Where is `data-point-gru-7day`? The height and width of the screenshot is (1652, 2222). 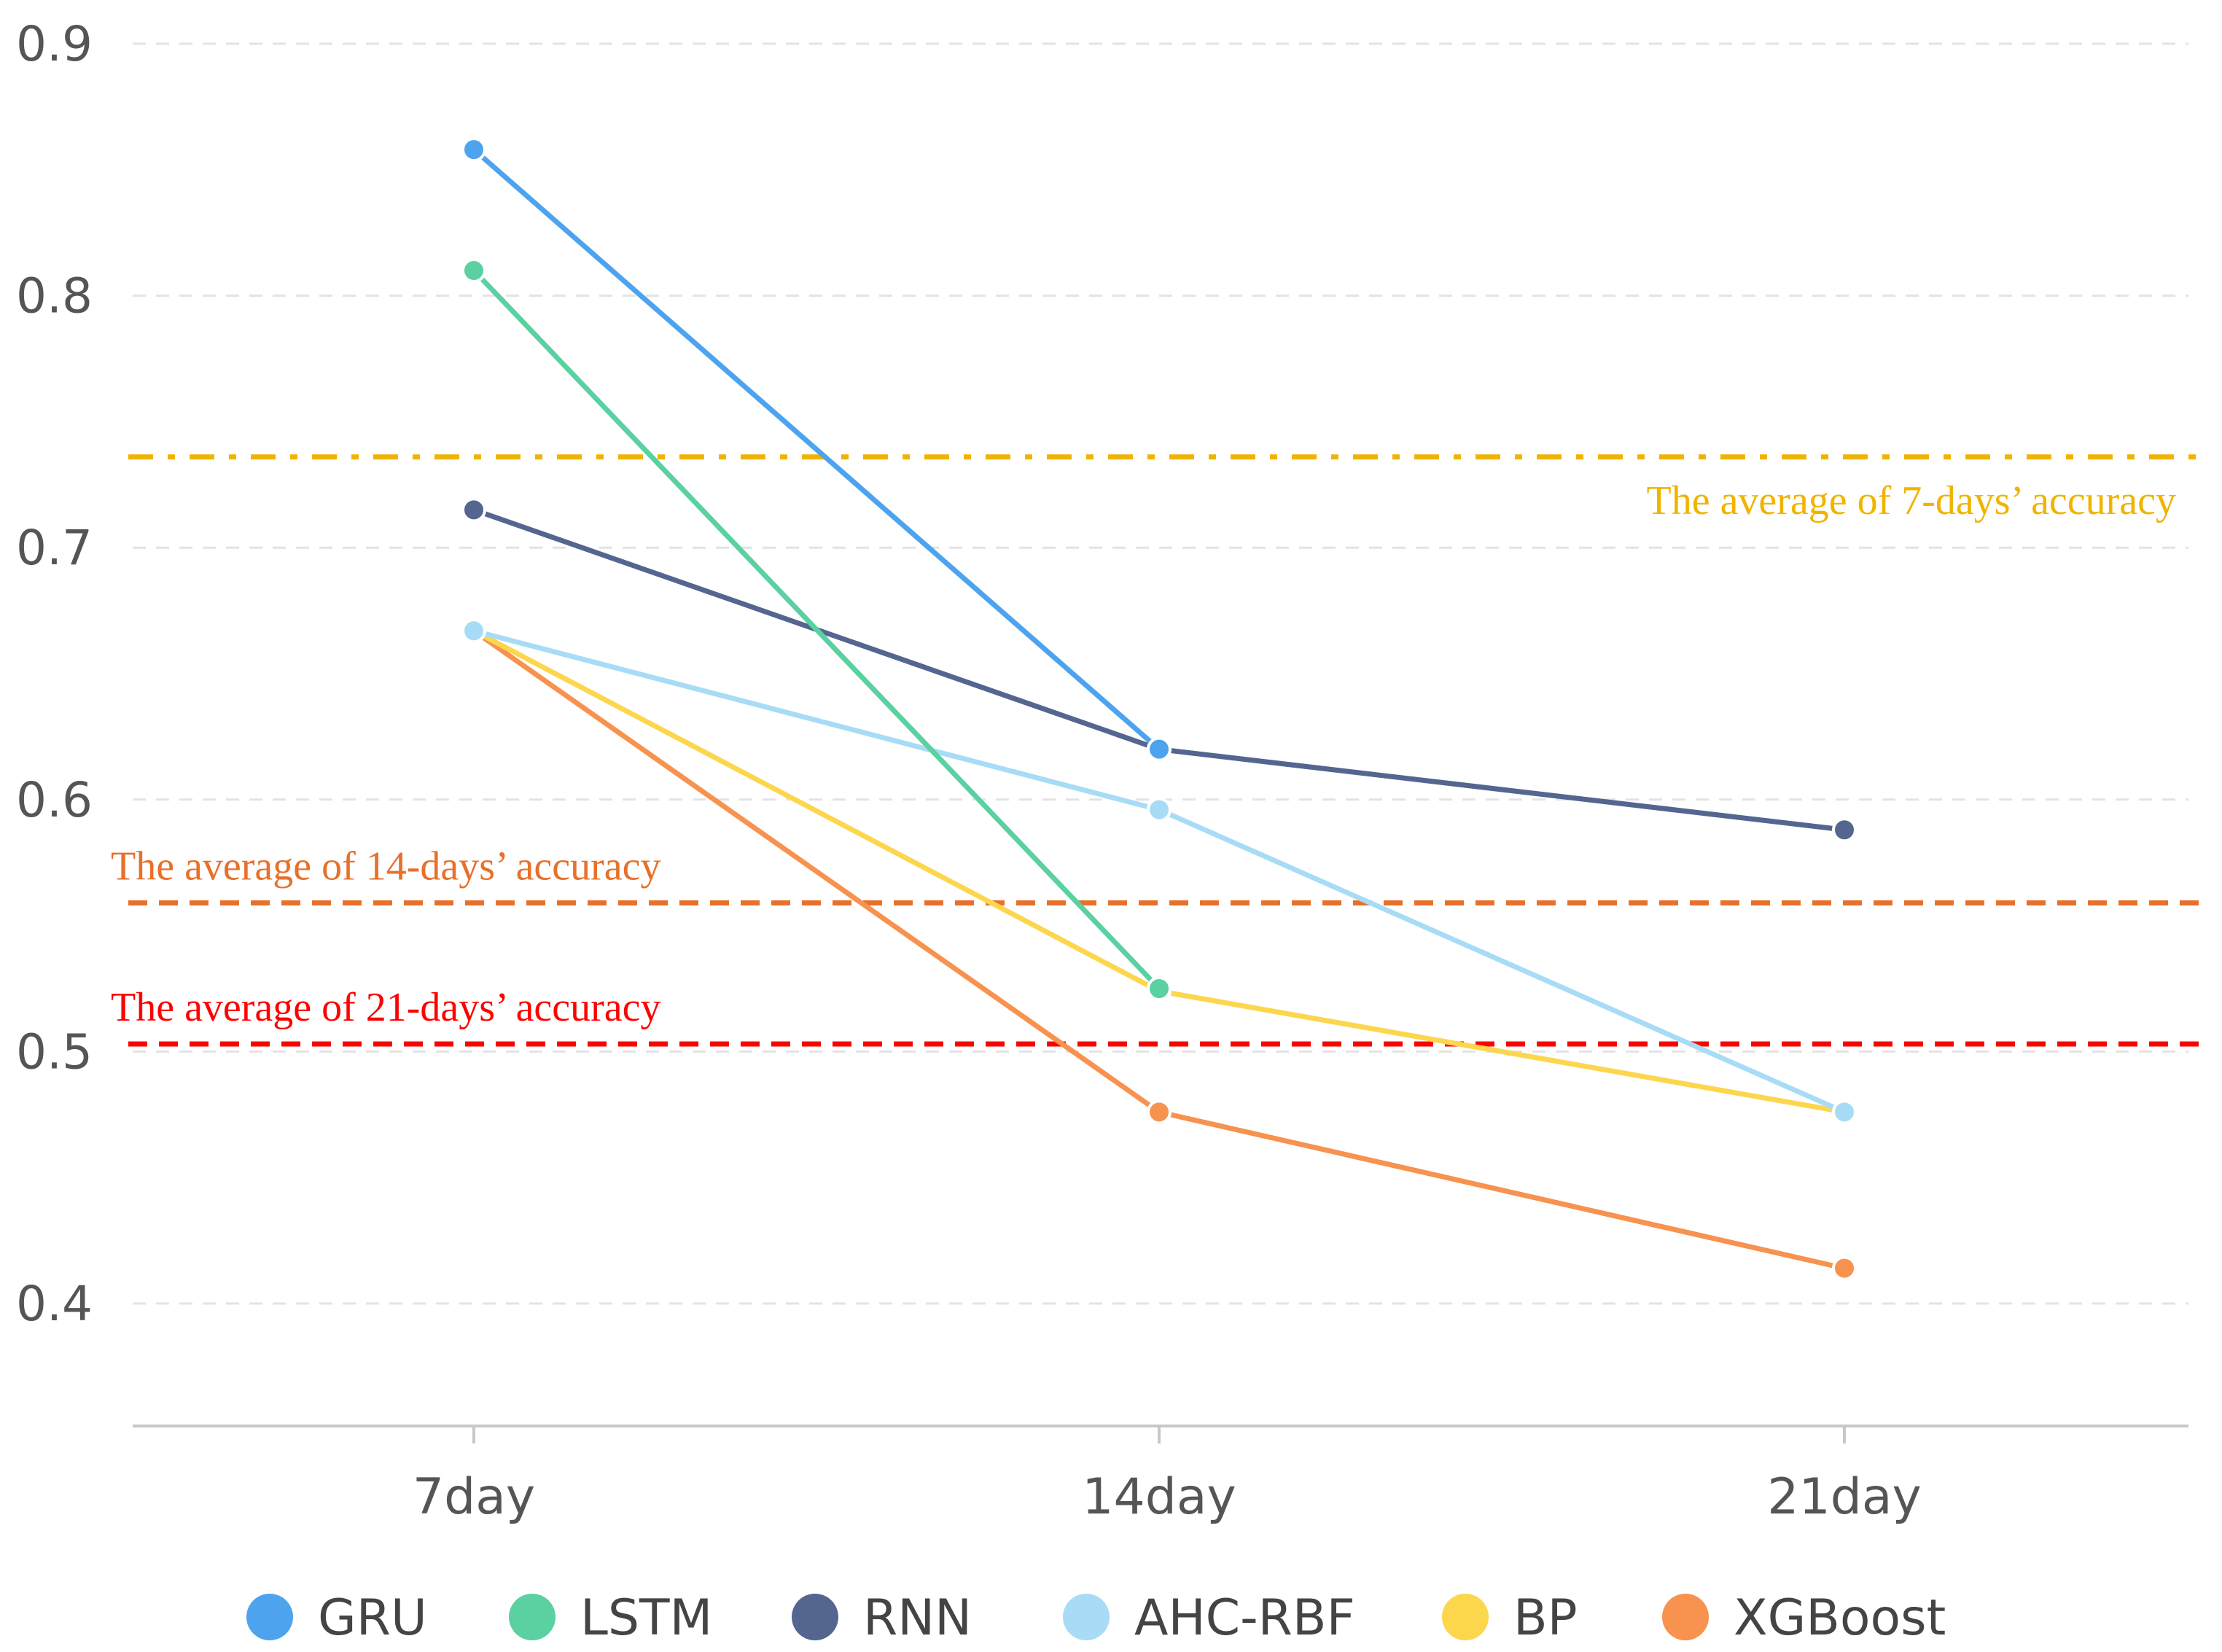 data-point-gru-7day is located at coordinates (473, 150).